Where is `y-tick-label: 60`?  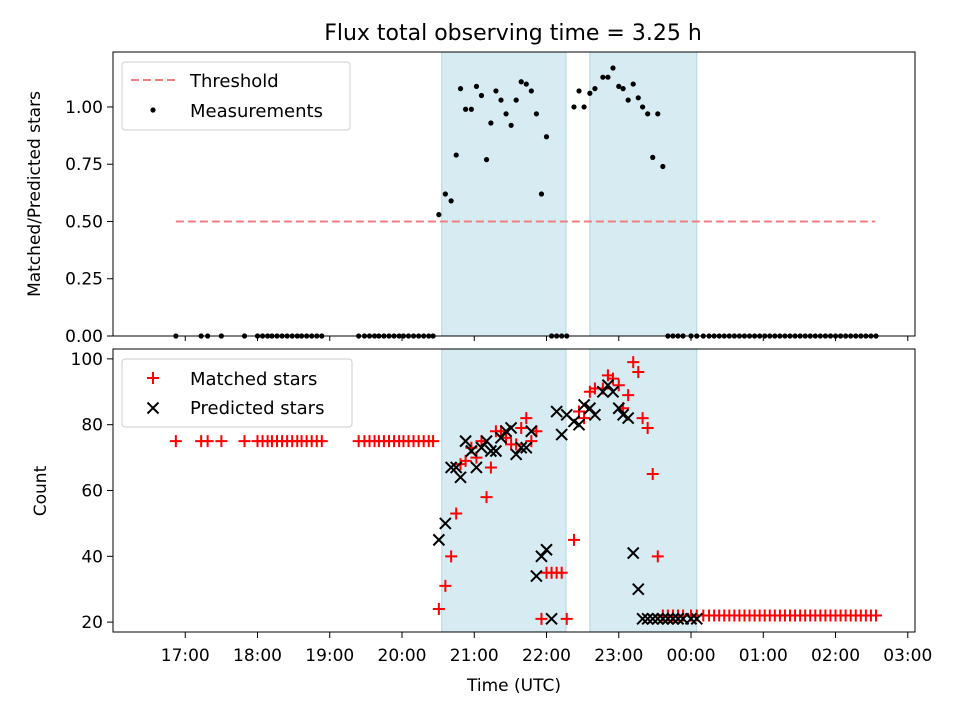 y-tick-label: 60 is located at coordinates (92, 492).